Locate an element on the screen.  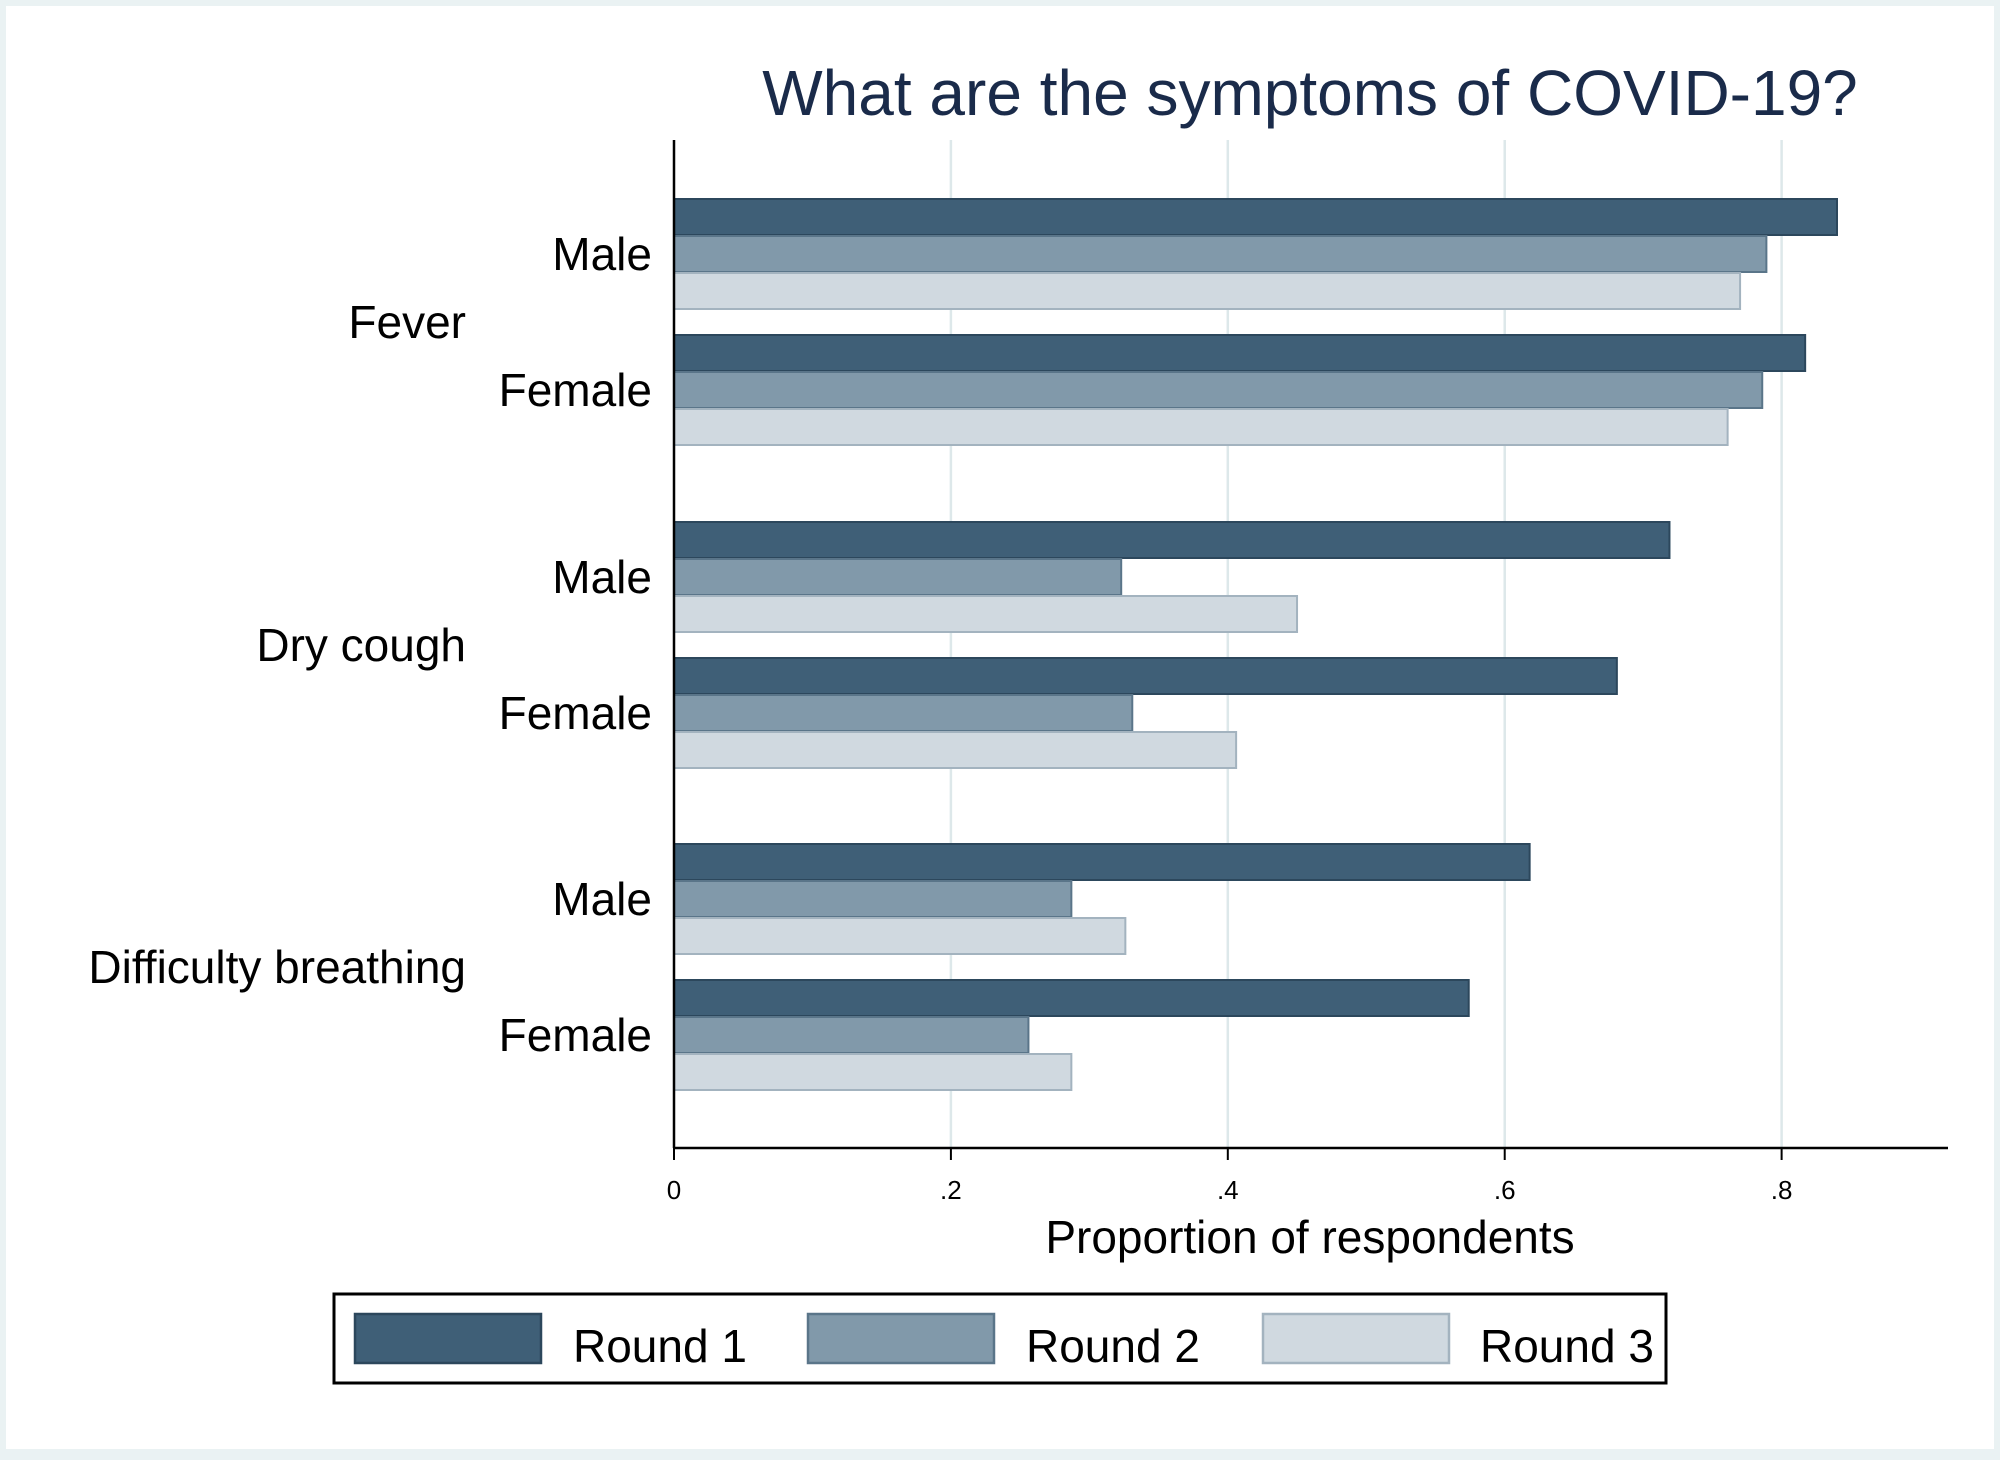
x-tick-label: .6 is located at coordinates (1505, 1190).